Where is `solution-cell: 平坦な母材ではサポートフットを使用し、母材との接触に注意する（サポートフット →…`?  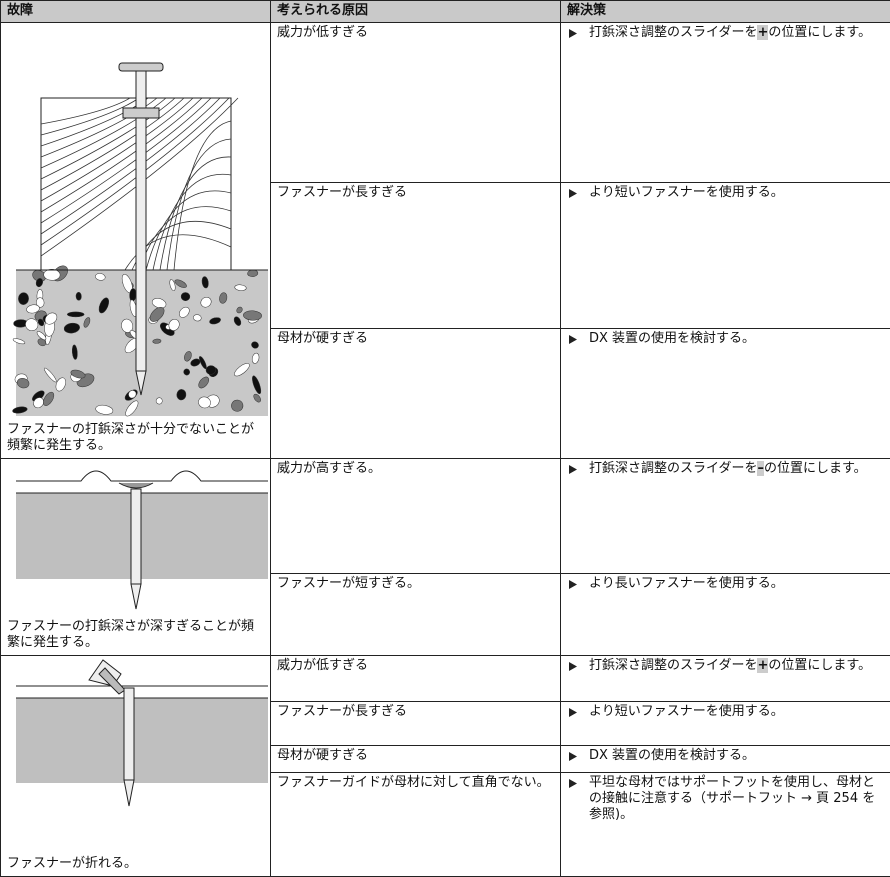
solution-cell: 平坦な母材ではサポートフットを使用し、母材との接触に注意する（サポートフット →… is located at coordinates (725, 824).